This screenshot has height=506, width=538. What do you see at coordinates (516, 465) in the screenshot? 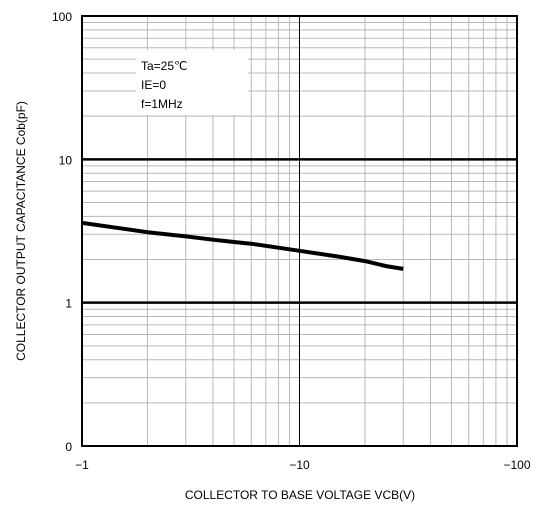
I see `x-tick-label: −100` at bounding box center [516, 465].